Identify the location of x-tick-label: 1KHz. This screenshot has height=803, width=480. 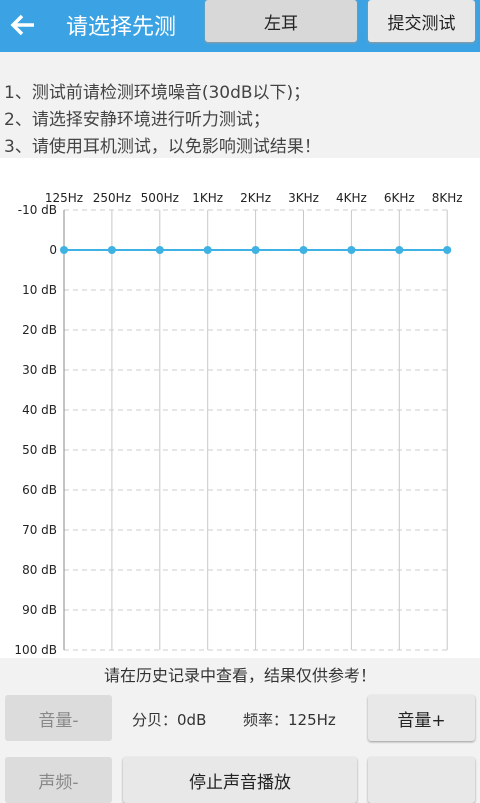
(207, 198).